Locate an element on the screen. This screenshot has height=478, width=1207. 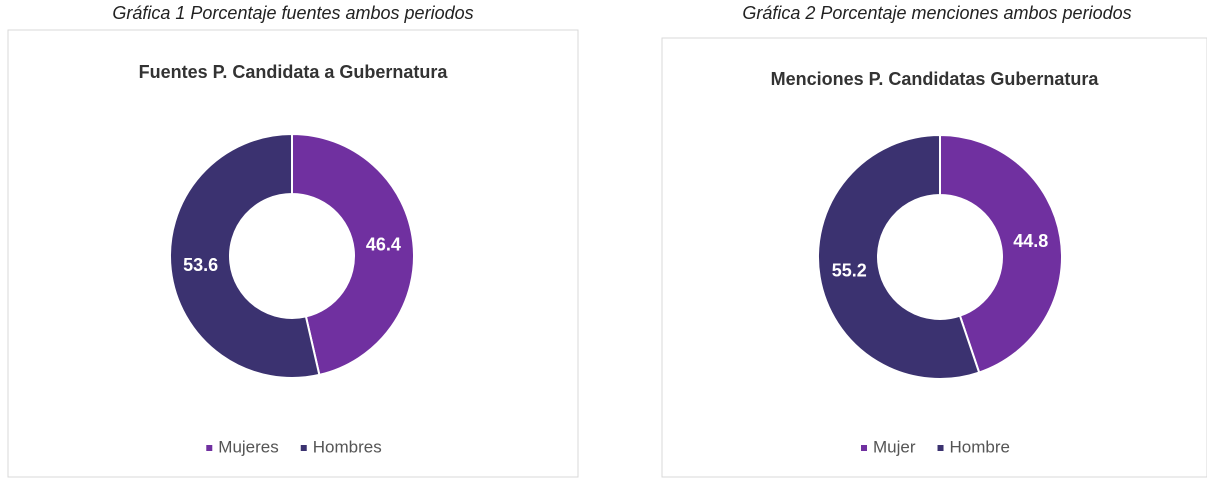
data-label: 46.4 is located at coordinates (383, 244).